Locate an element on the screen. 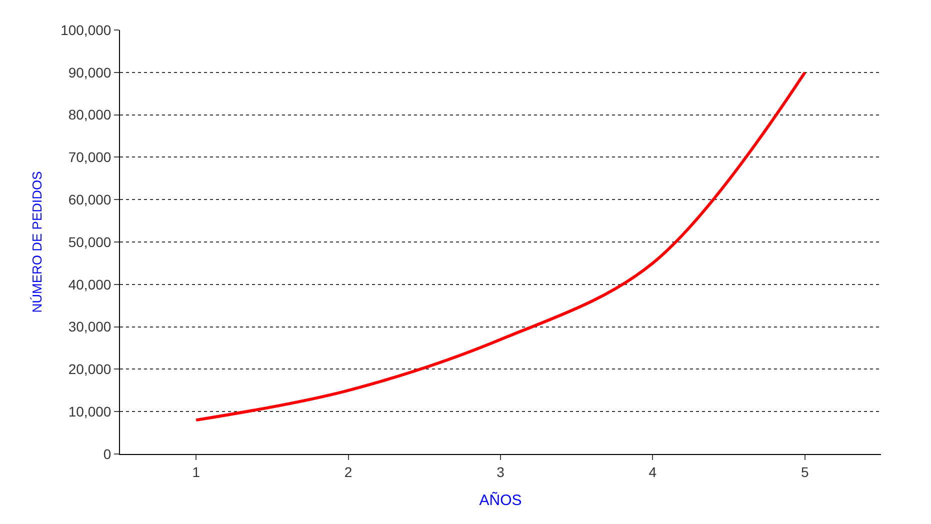  y-tick-label: 0 is located at coordinates (107, 454).